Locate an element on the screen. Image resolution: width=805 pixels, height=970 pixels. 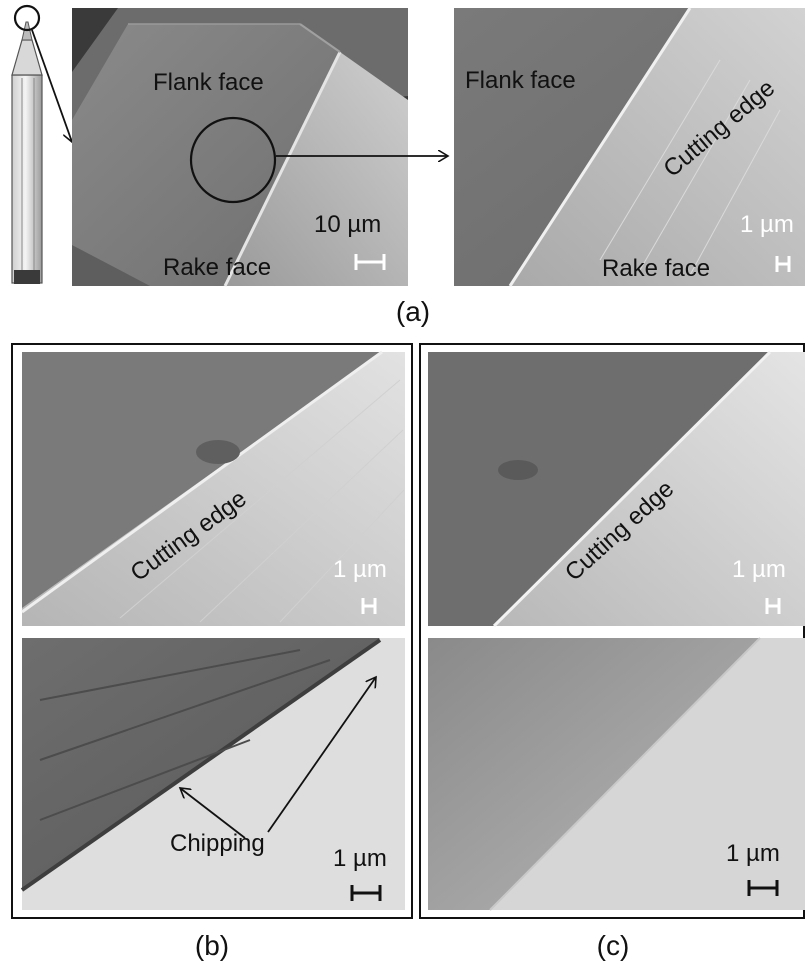
overview-scale-label: 10 µm is located at coordinates (347, 224).